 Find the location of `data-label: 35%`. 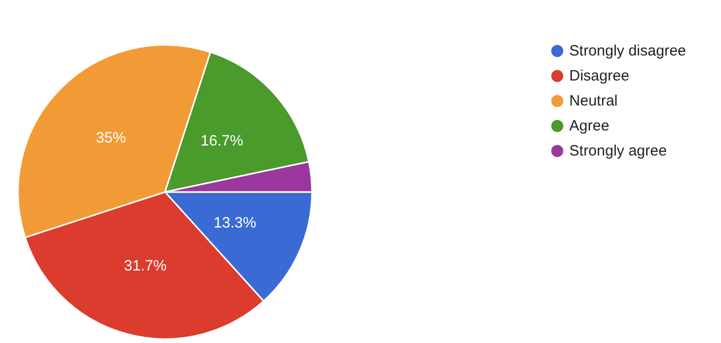

data-label: 35% is located at coordinates (111, 137).